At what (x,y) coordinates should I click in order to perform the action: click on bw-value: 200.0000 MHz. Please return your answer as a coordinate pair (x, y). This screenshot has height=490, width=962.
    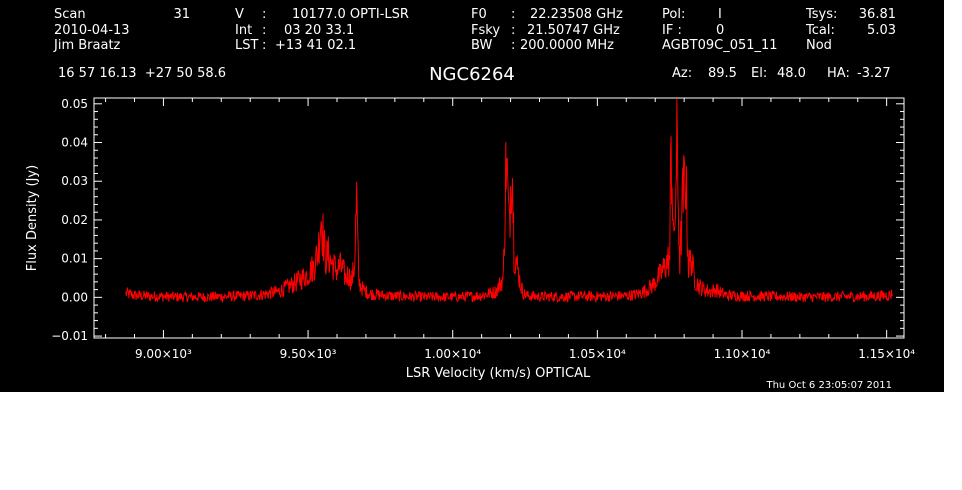
    Looking at the image, I should click on (567, 45).